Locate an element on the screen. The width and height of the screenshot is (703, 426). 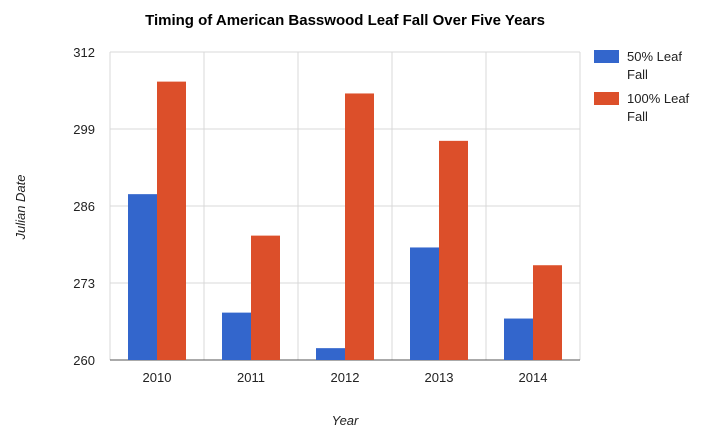
bar-hundred-percent-2013 is located at coordinates (453, 250).